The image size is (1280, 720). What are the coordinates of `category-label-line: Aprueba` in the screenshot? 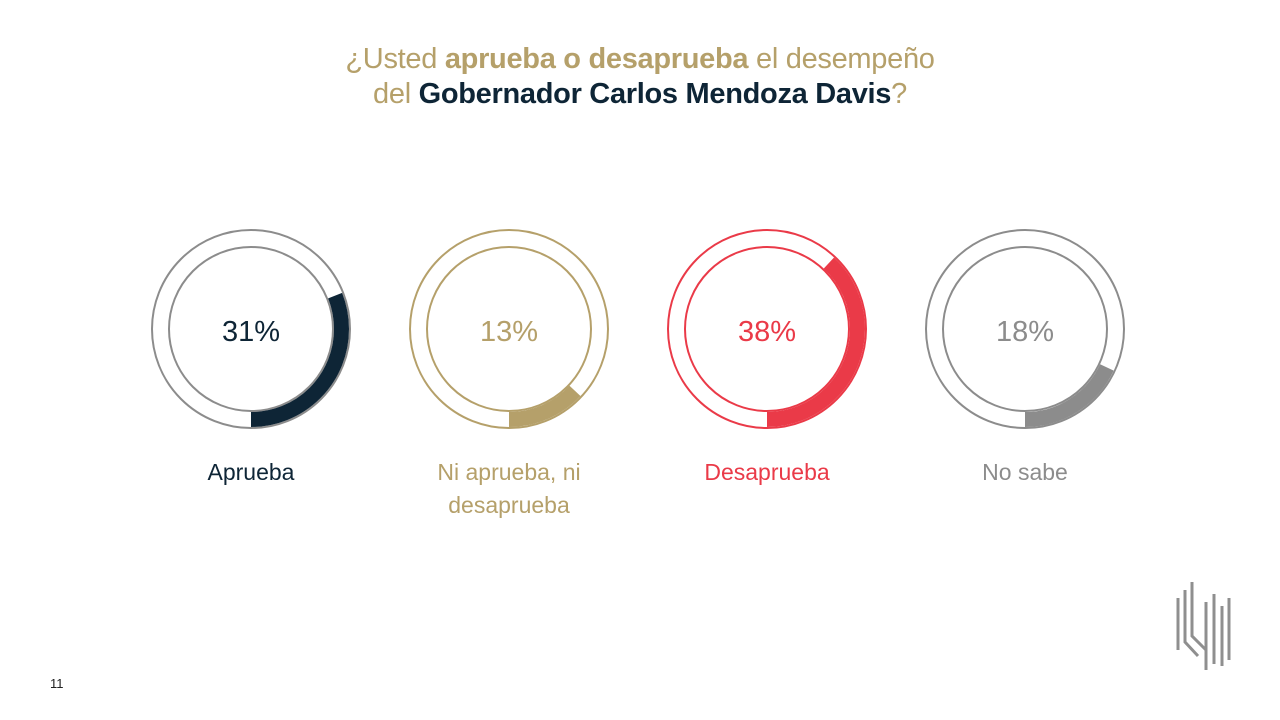 It's located at (251, 472).